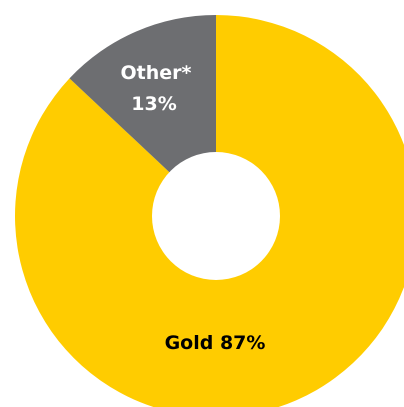  I want to click on donut-hole, so click(216, 216).